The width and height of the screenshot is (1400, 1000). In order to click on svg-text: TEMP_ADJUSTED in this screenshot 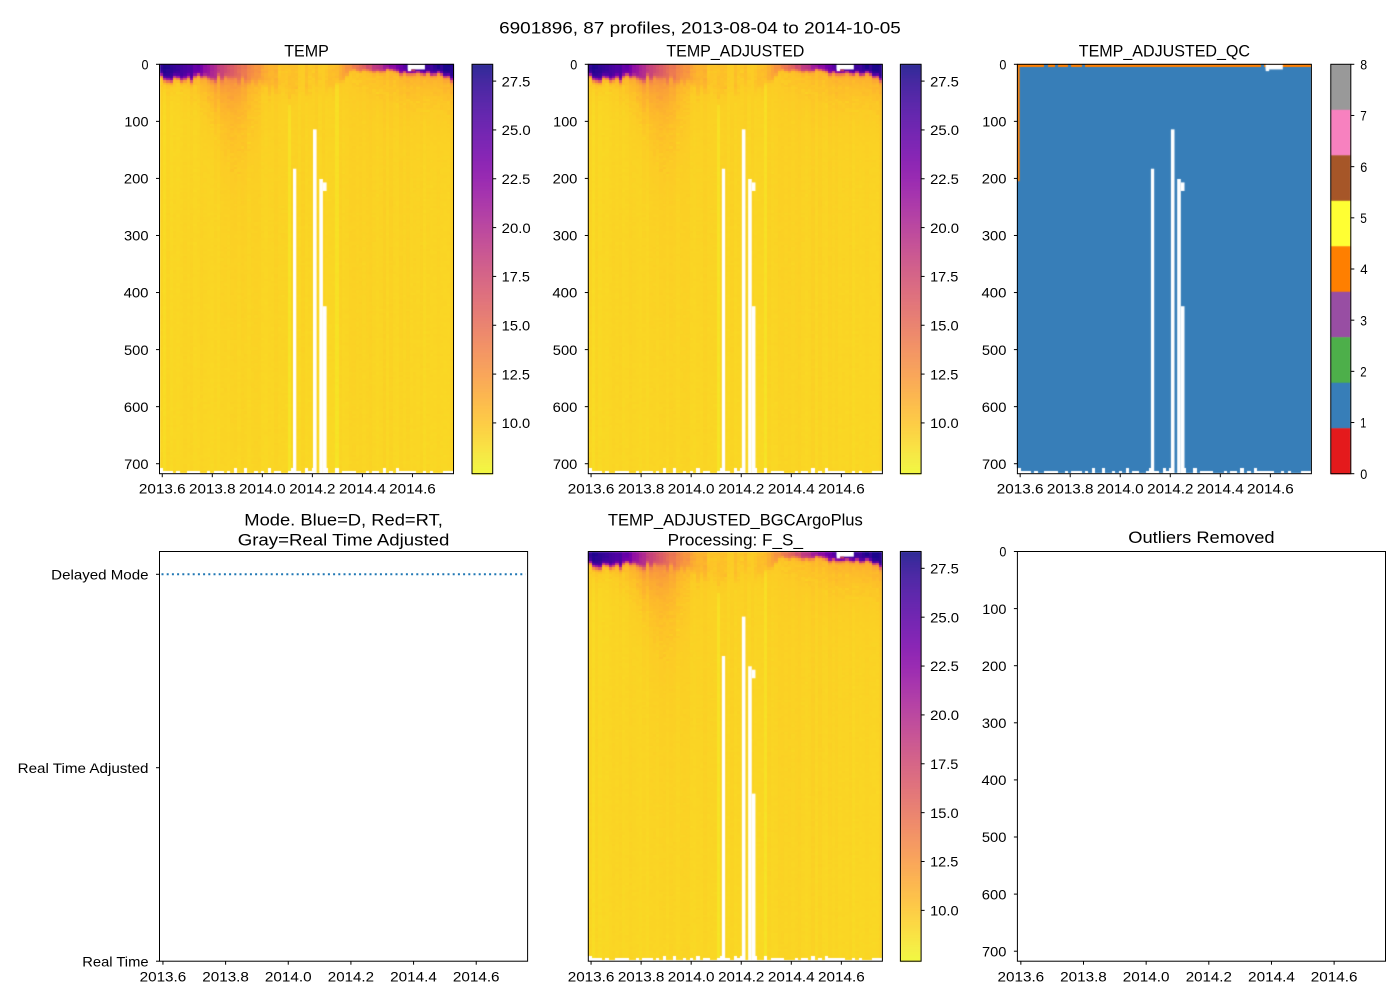, I will do `click(735, 51)`.